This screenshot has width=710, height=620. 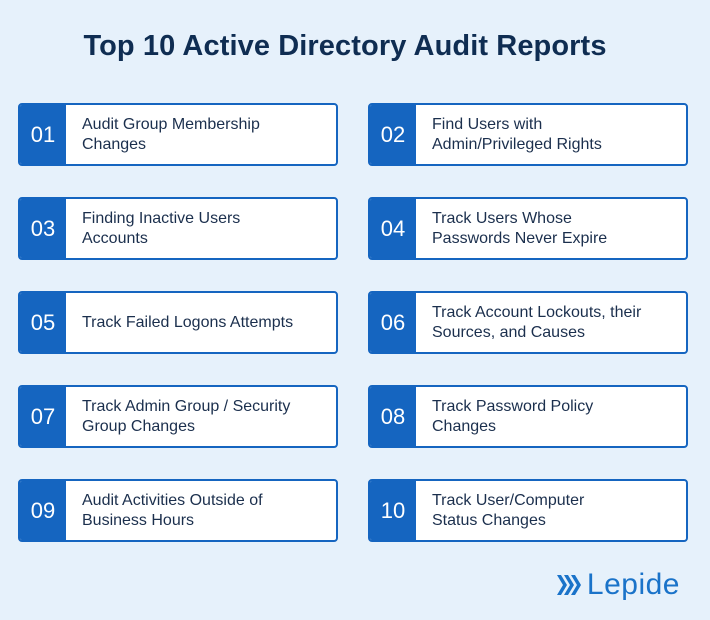 What do you see at coordinates (345, 46) in the screenshot?
I see `page-title: Top 10 Active Directory Audit Reports` at bounding box center [345, 46].